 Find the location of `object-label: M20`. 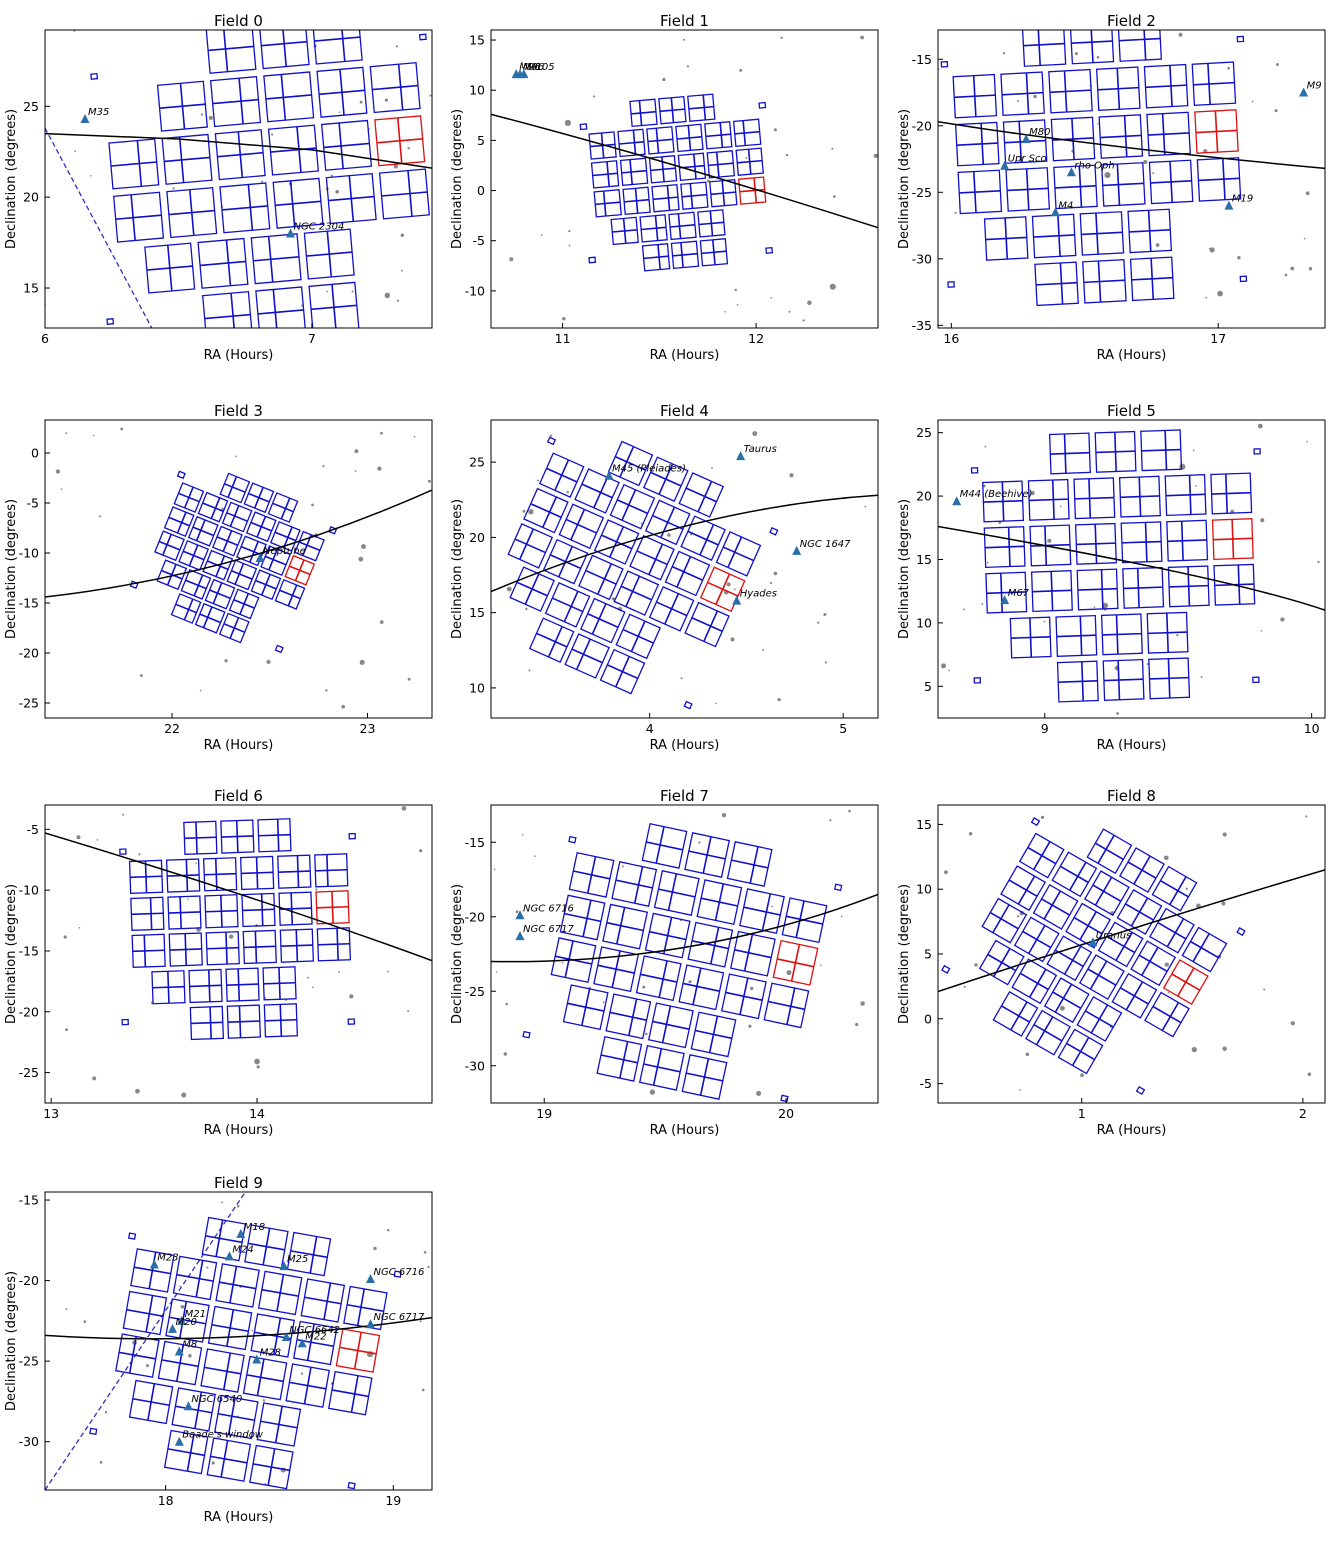

object-label: M20 is located at coordinates (186, 1322).